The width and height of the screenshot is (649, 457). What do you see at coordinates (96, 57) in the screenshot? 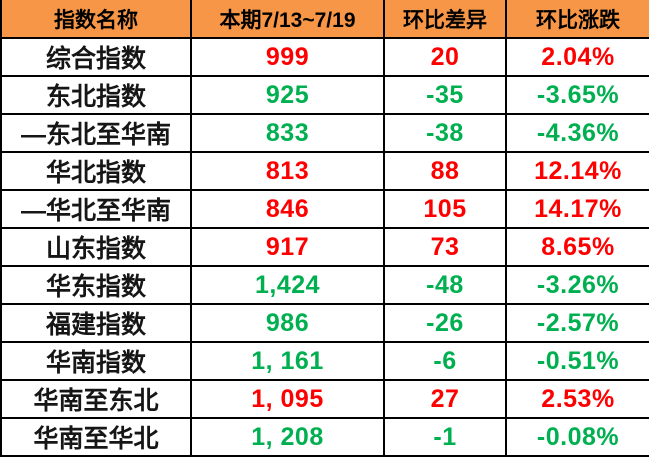
I see `index-name-cell: 综合指数` at bounding box center [96, 57].